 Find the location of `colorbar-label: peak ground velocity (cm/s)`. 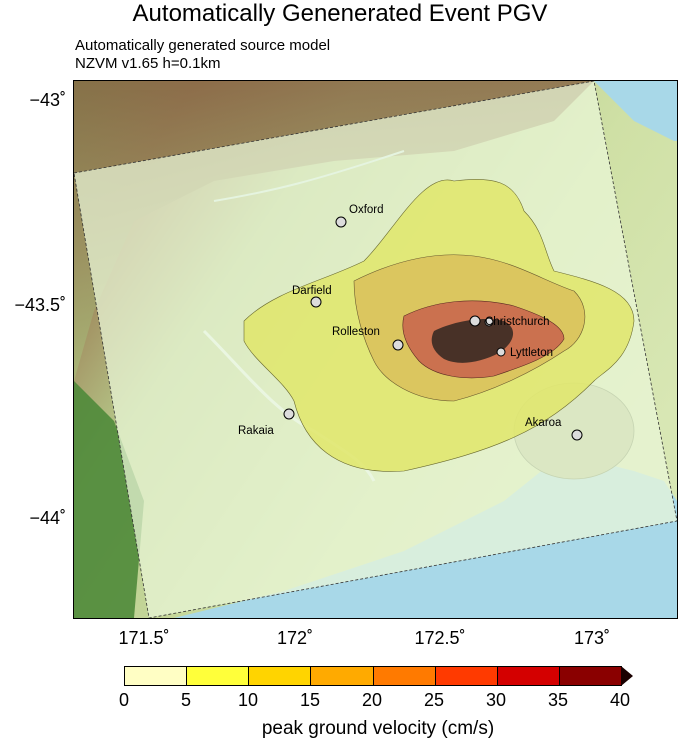

colorbar-label: peak ground velocity (cm/s) is located at coordinates (378, 728).